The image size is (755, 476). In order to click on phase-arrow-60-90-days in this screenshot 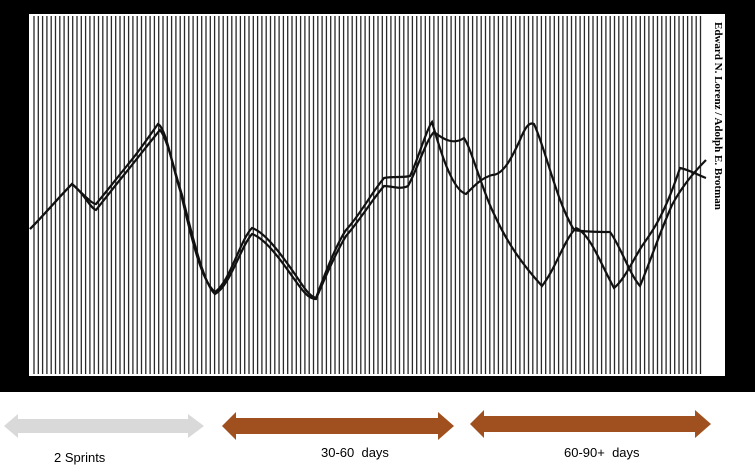, I will do `click(590, 424)`.